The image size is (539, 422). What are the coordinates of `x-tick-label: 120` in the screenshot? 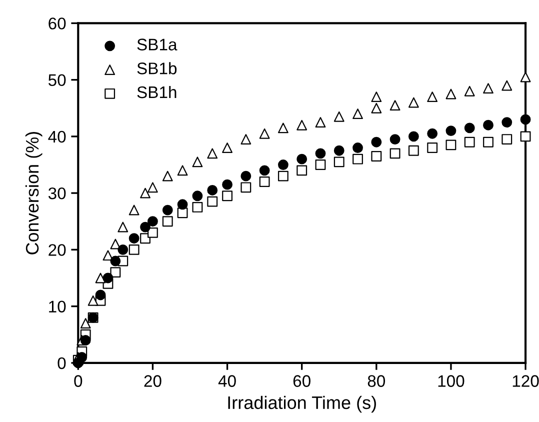 It's located at (525, 381).